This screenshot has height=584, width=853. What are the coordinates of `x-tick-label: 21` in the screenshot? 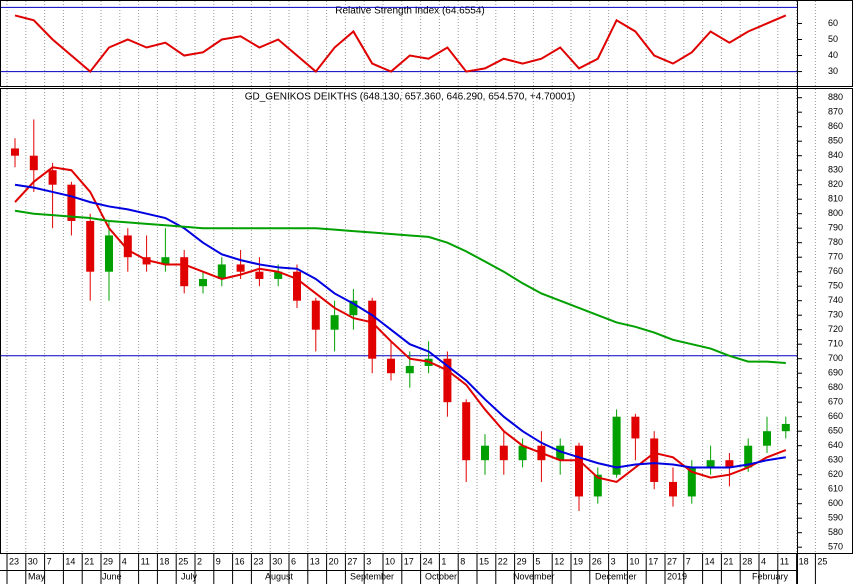 It's located at (89, 561).